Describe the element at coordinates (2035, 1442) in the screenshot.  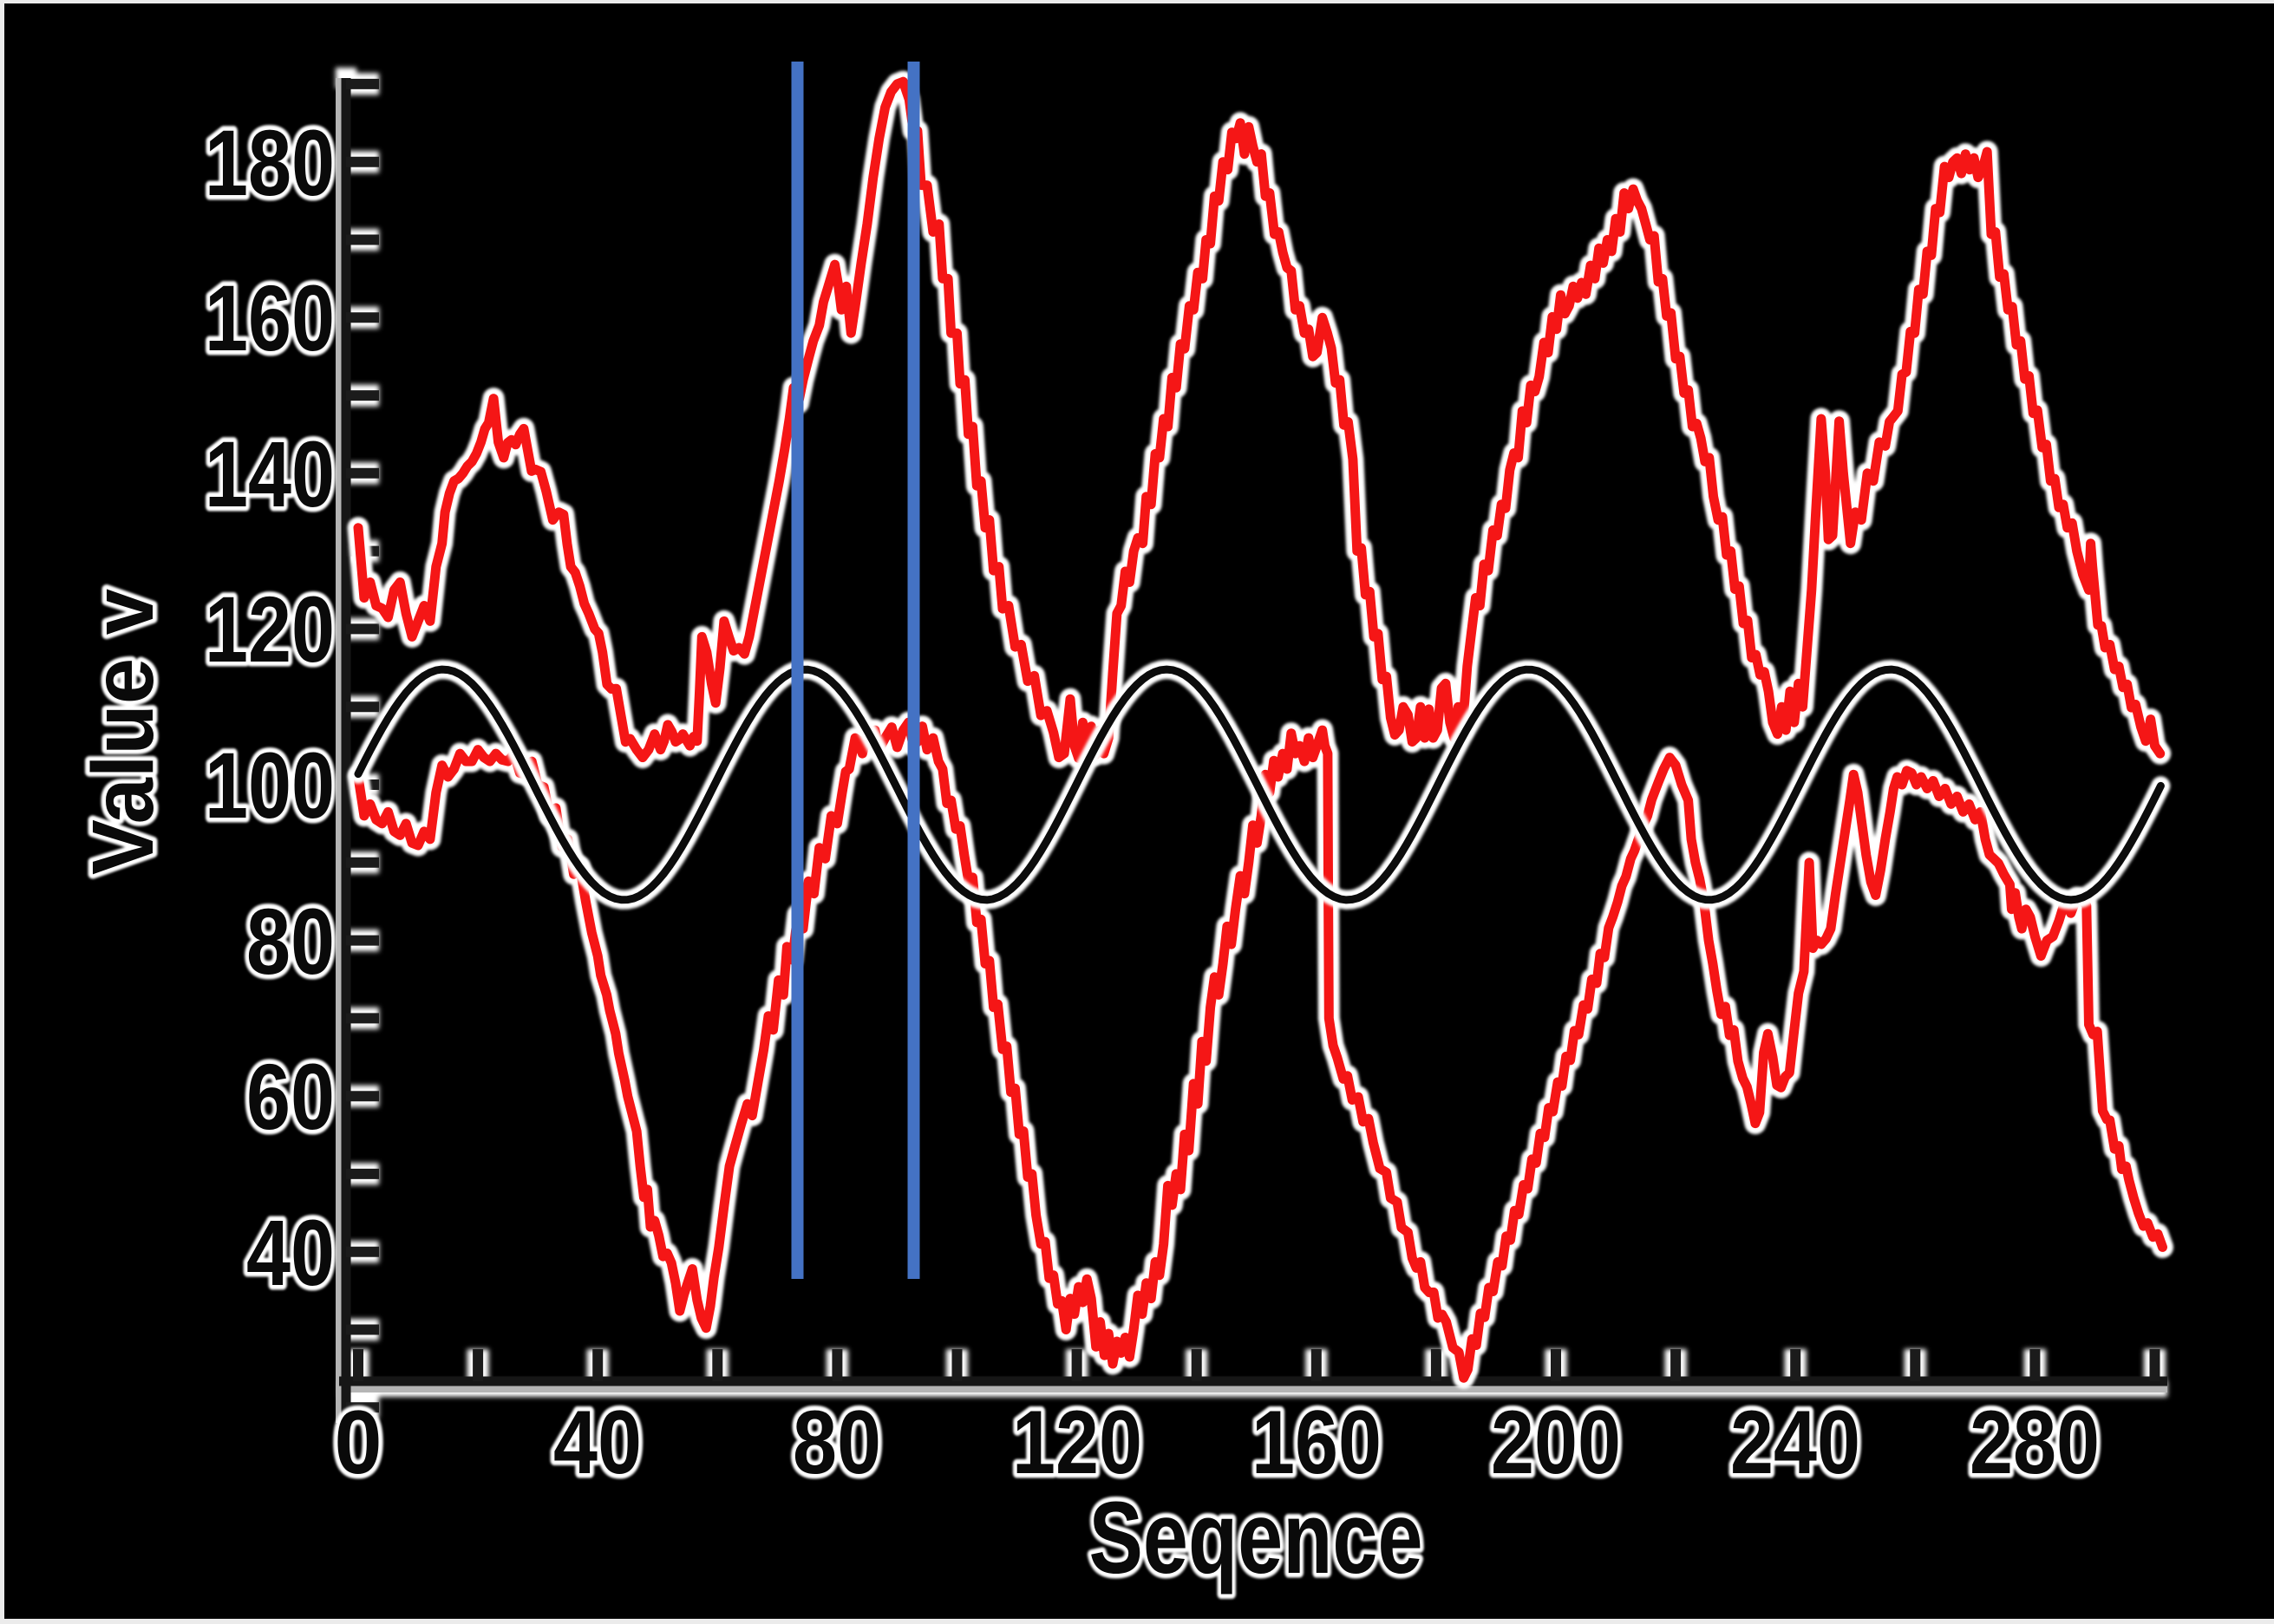
I see `svg-text: 280` at that location.